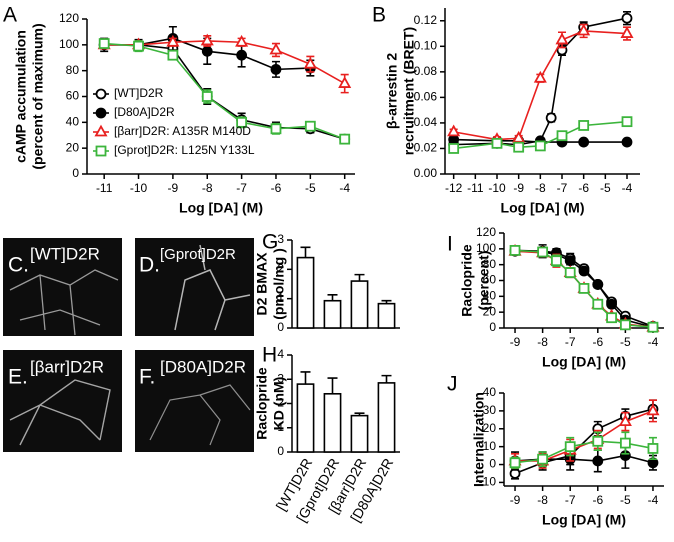 The height and width of the screenshot is (542, 674). I want to click on y-axis-label: cAMP accumulation, so click(21, 96).